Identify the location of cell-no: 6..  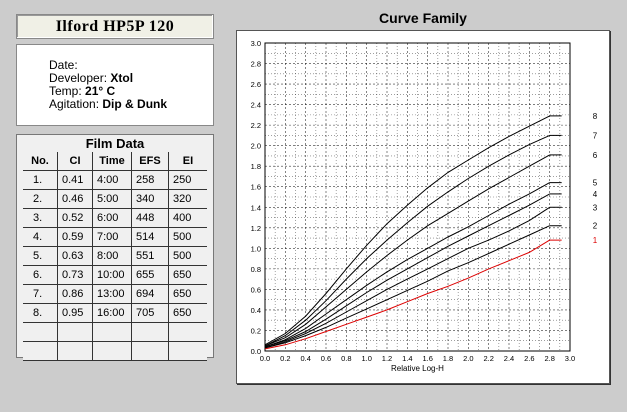
(40, 275).